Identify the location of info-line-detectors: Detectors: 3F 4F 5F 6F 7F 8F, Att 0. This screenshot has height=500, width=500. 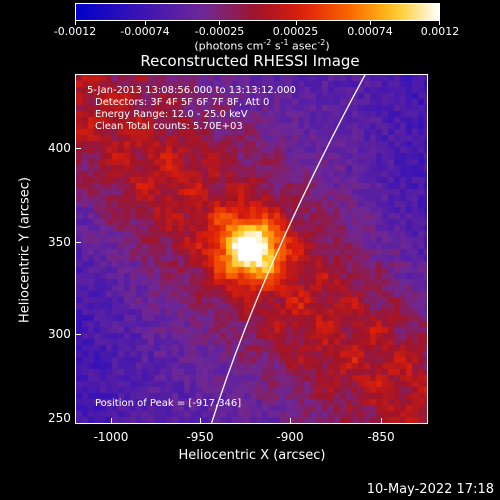
(182, 102).